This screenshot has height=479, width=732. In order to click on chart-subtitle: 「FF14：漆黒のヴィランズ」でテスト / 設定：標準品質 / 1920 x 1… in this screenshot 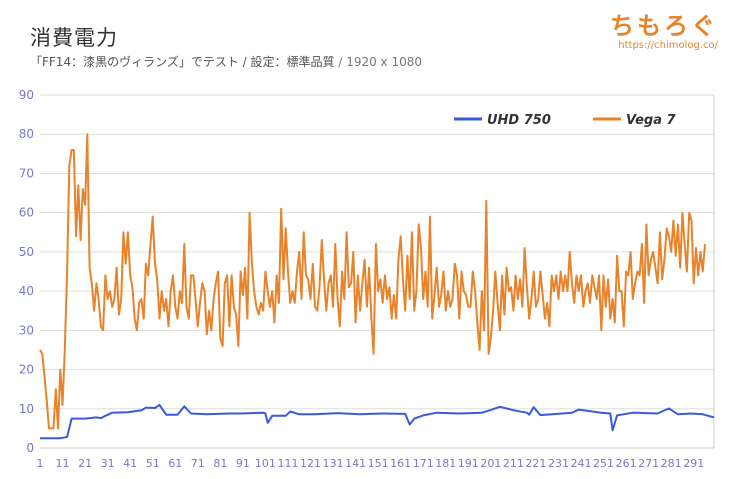, I will do `click(226, 61)`.